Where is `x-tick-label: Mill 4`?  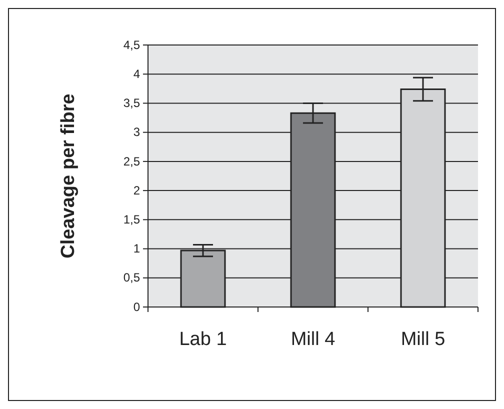
x-tick-label: Mill 4 is located at coordinates (313, 339).